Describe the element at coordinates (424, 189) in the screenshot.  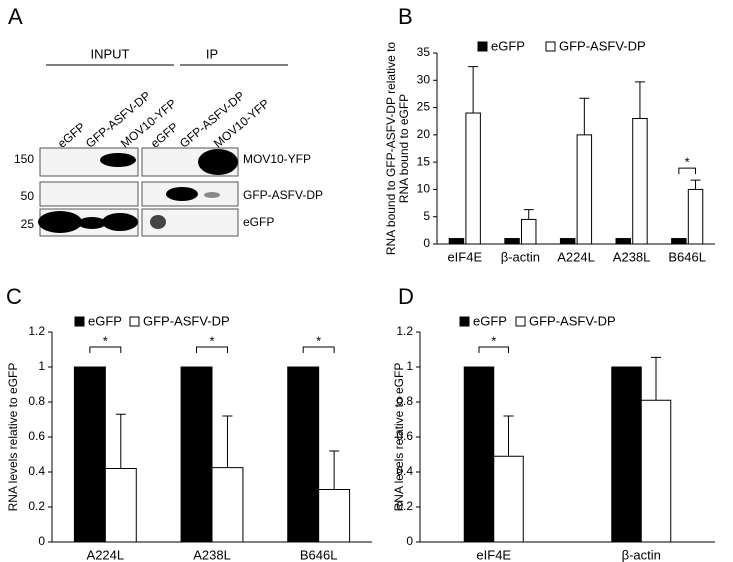
I see `y-tick-label: 10` at that location.